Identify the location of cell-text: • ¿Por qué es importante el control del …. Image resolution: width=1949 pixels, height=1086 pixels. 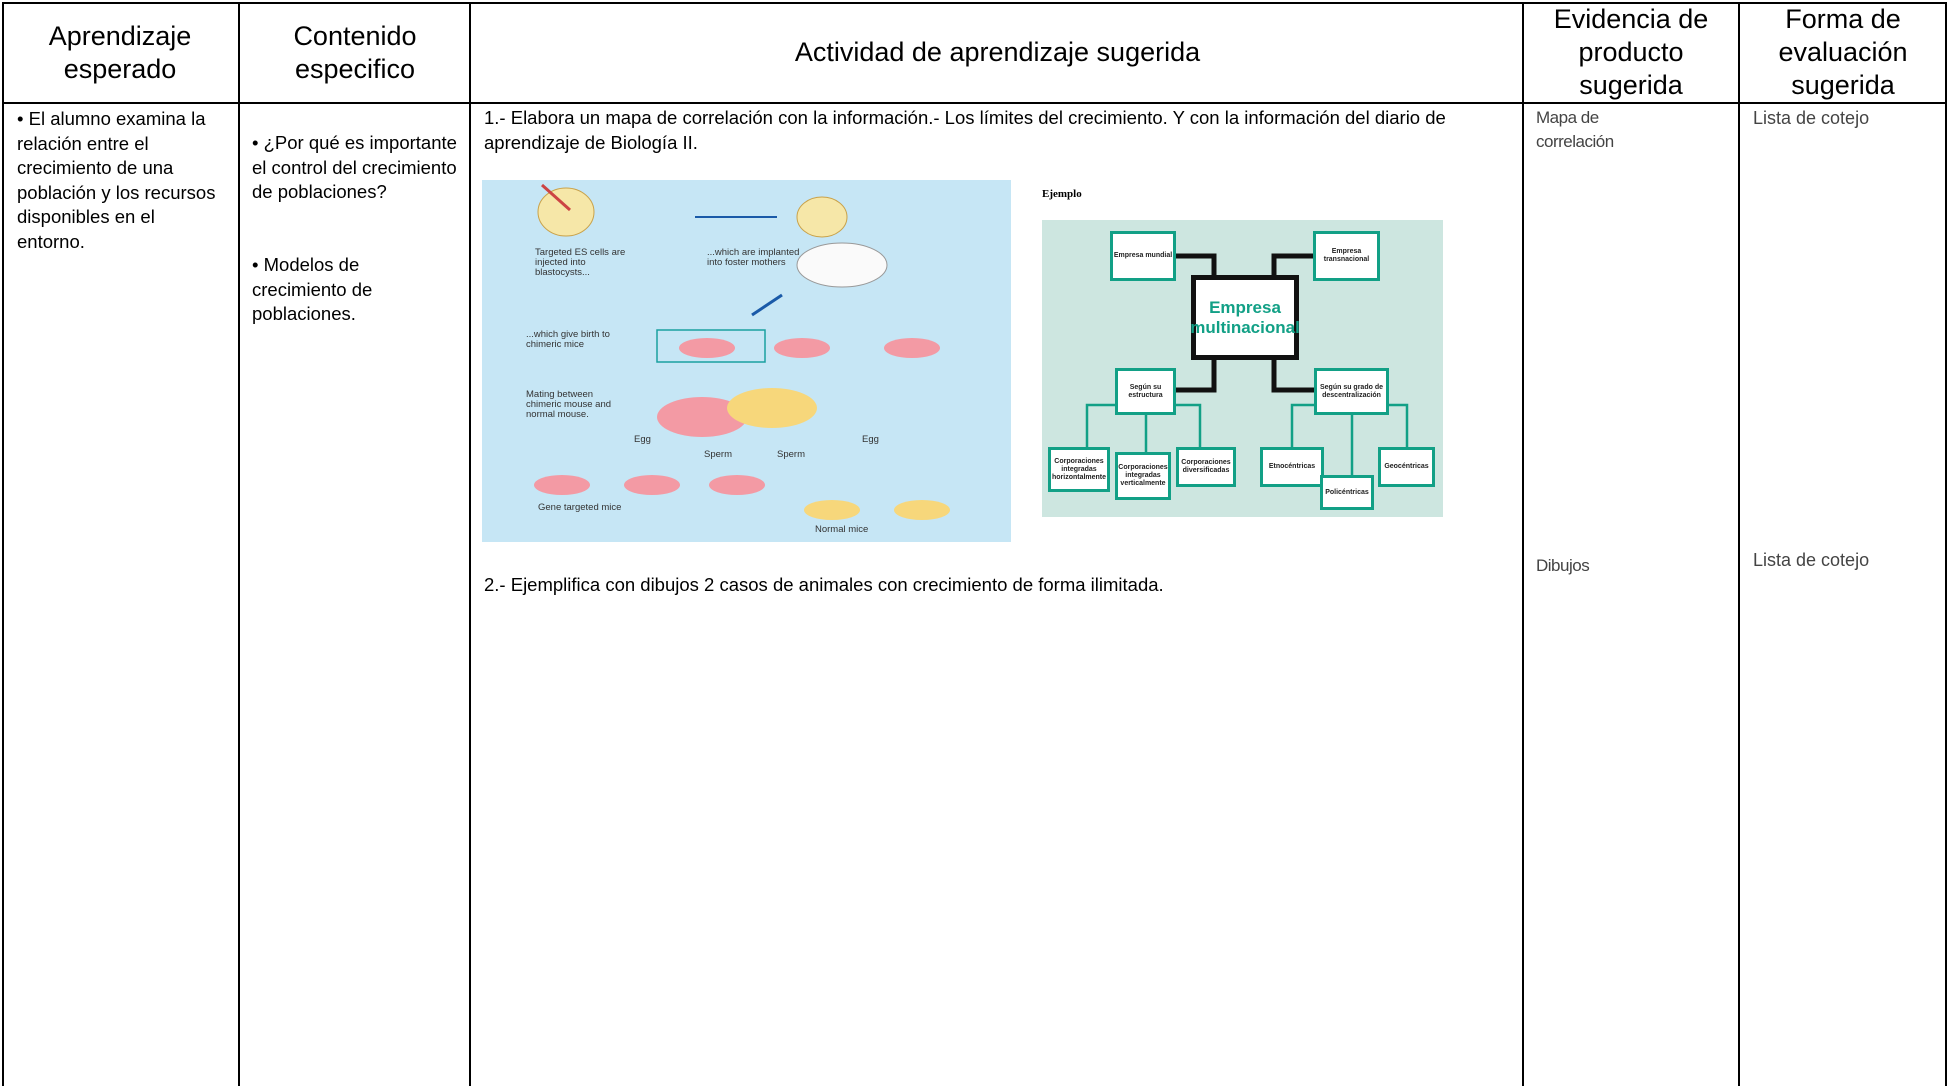
(354, 167).